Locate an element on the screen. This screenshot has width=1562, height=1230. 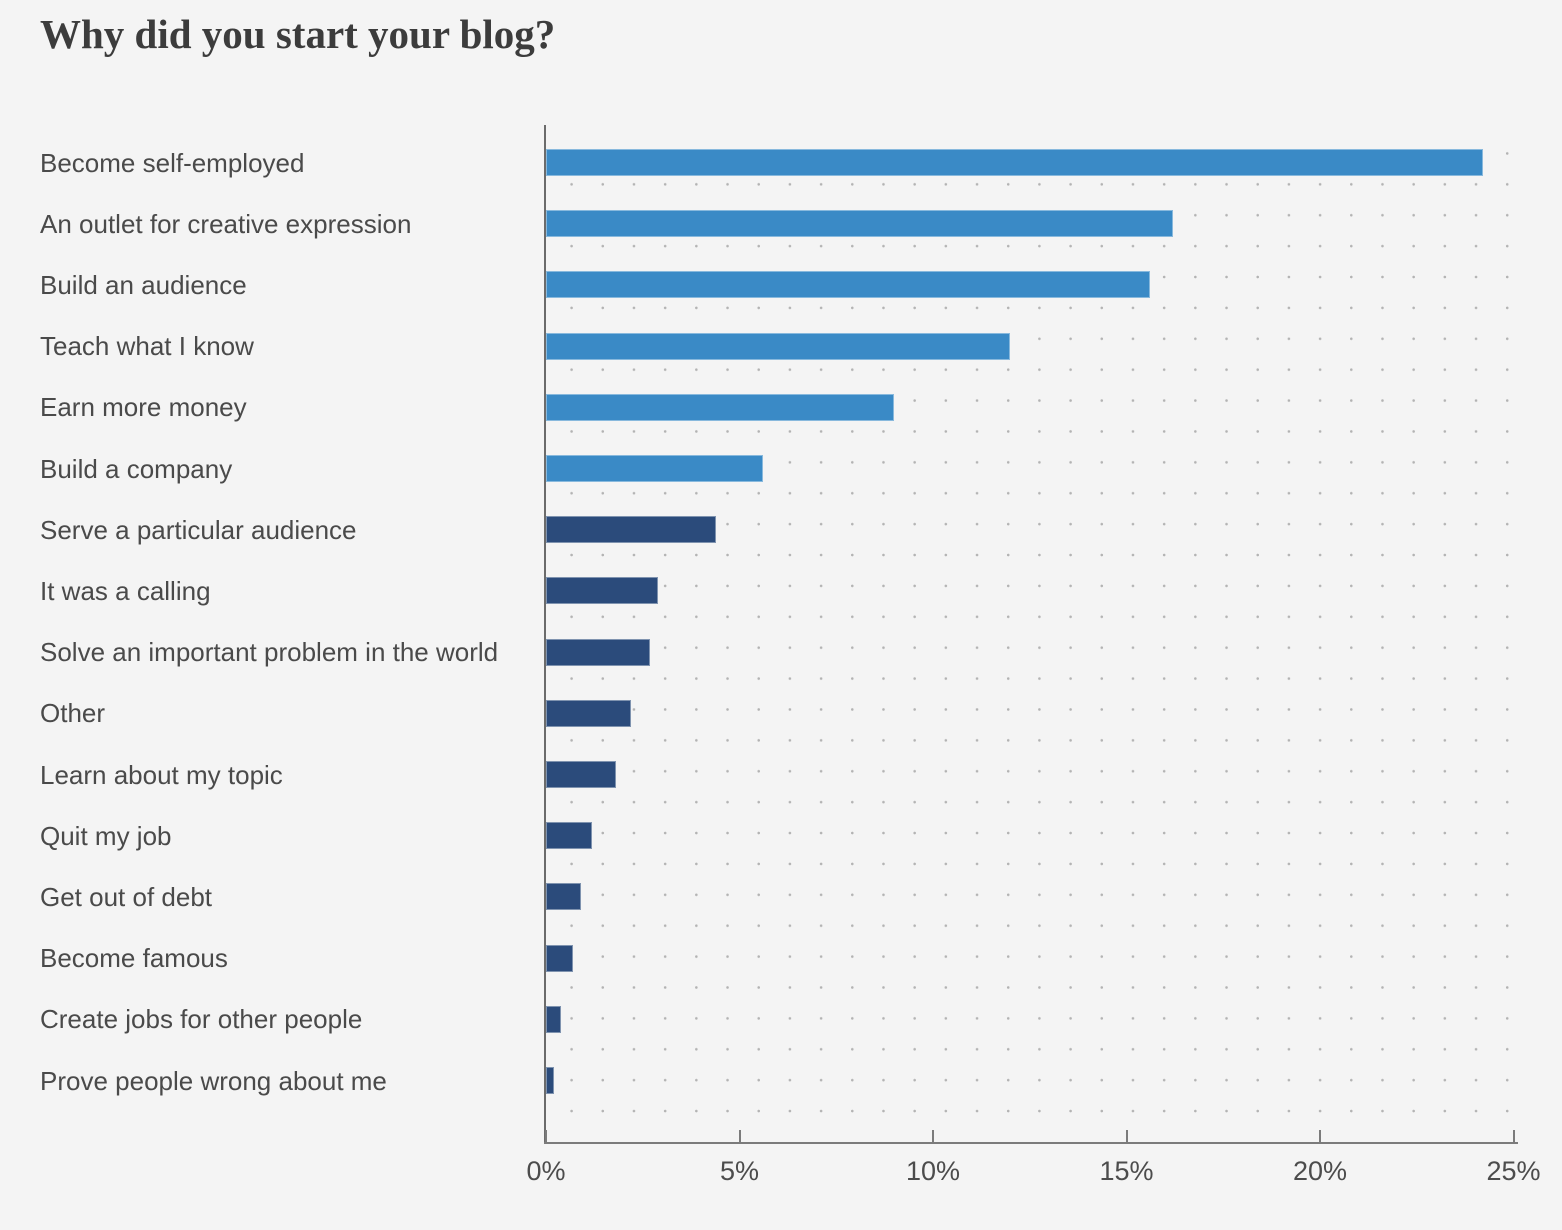
category-label: Serve a particular audience is located at coordinates (198, 529).